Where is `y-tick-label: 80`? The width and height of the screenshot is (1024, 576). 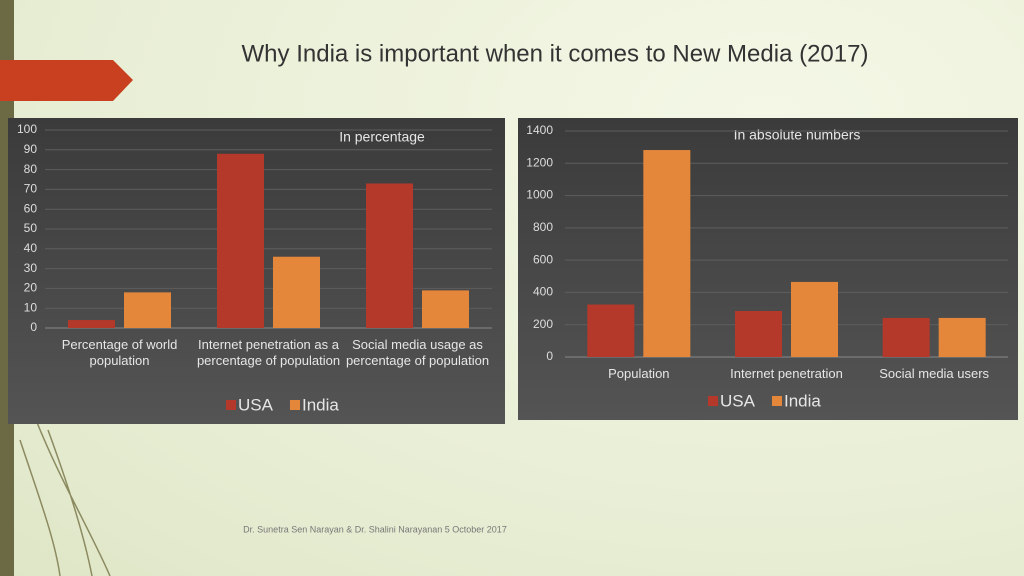 y-tick-label: 80 is located at coordinates (31, 169).